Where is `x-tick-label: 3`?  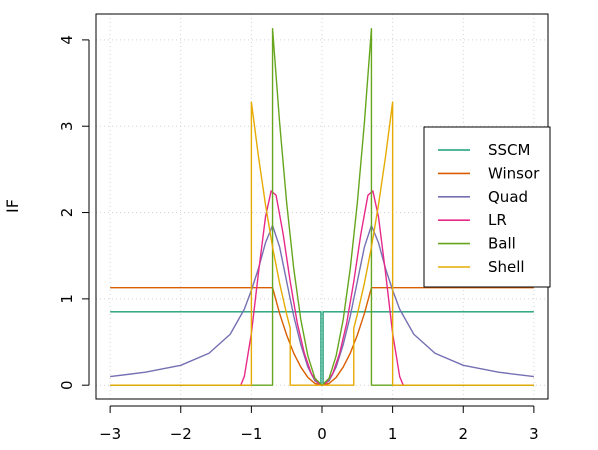 x-tick-label: 3 is located at coordinates (534, 434).